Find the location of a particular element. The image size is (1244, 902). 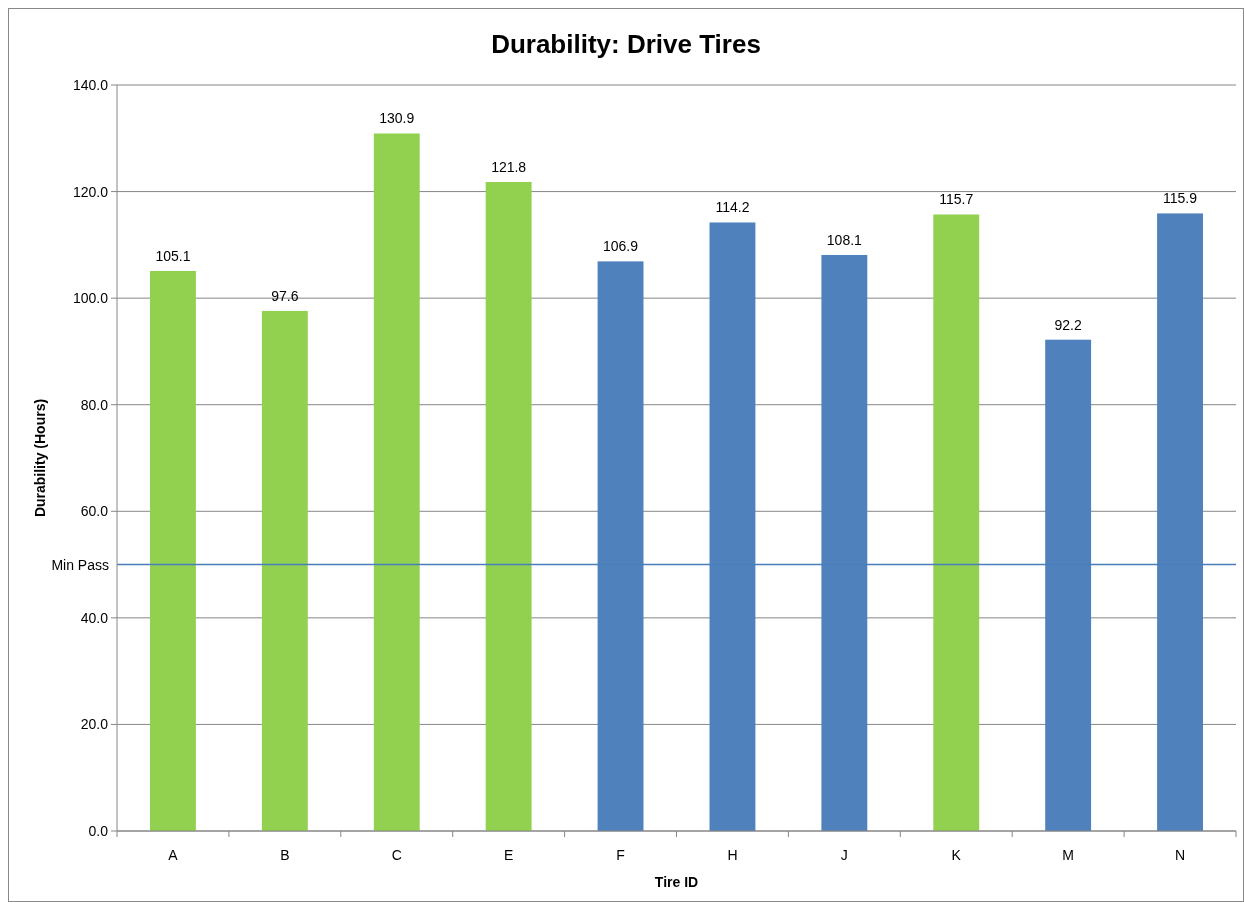

x-tick-label: J is located at coordinates (844, 855).